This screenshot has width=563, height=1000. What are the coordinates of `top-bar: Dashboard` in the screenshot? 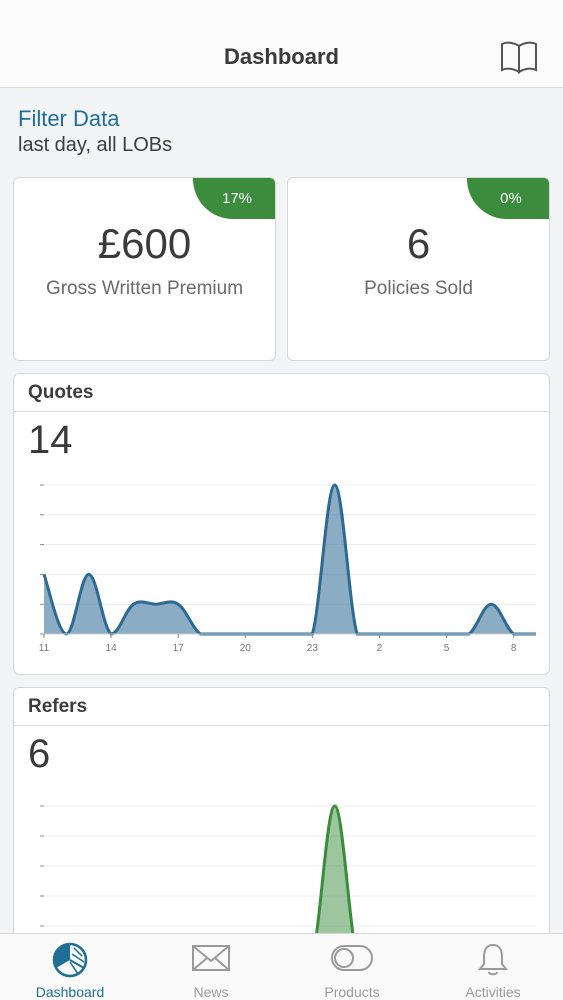 It's located at (281, 44).